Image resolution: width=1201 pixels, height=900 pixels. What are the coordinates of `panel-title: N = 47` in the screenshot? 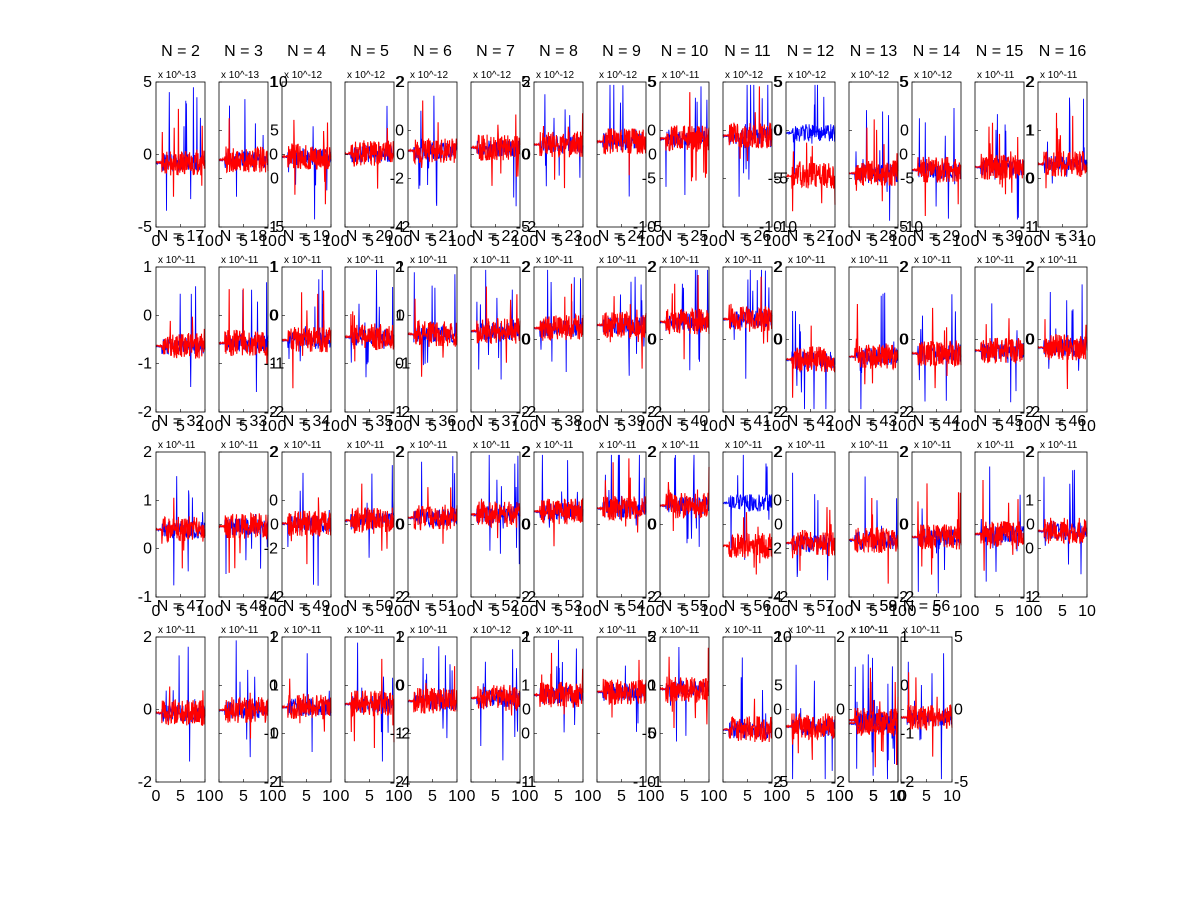 It's located at (181, 606).